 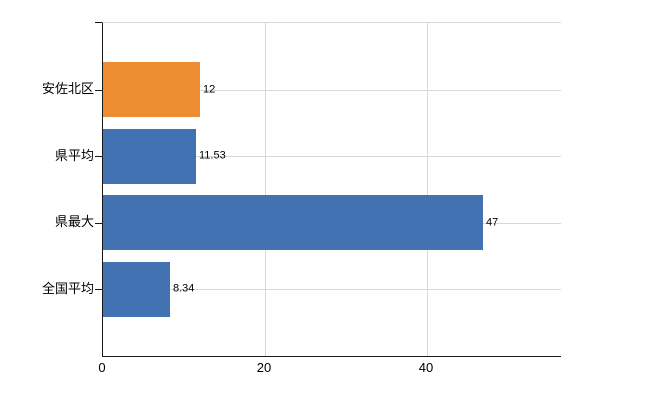 What do you see at coordinates (74, 221) in the screenshot?
I see `category-label: 県最大` at bounding box center [74, 221].